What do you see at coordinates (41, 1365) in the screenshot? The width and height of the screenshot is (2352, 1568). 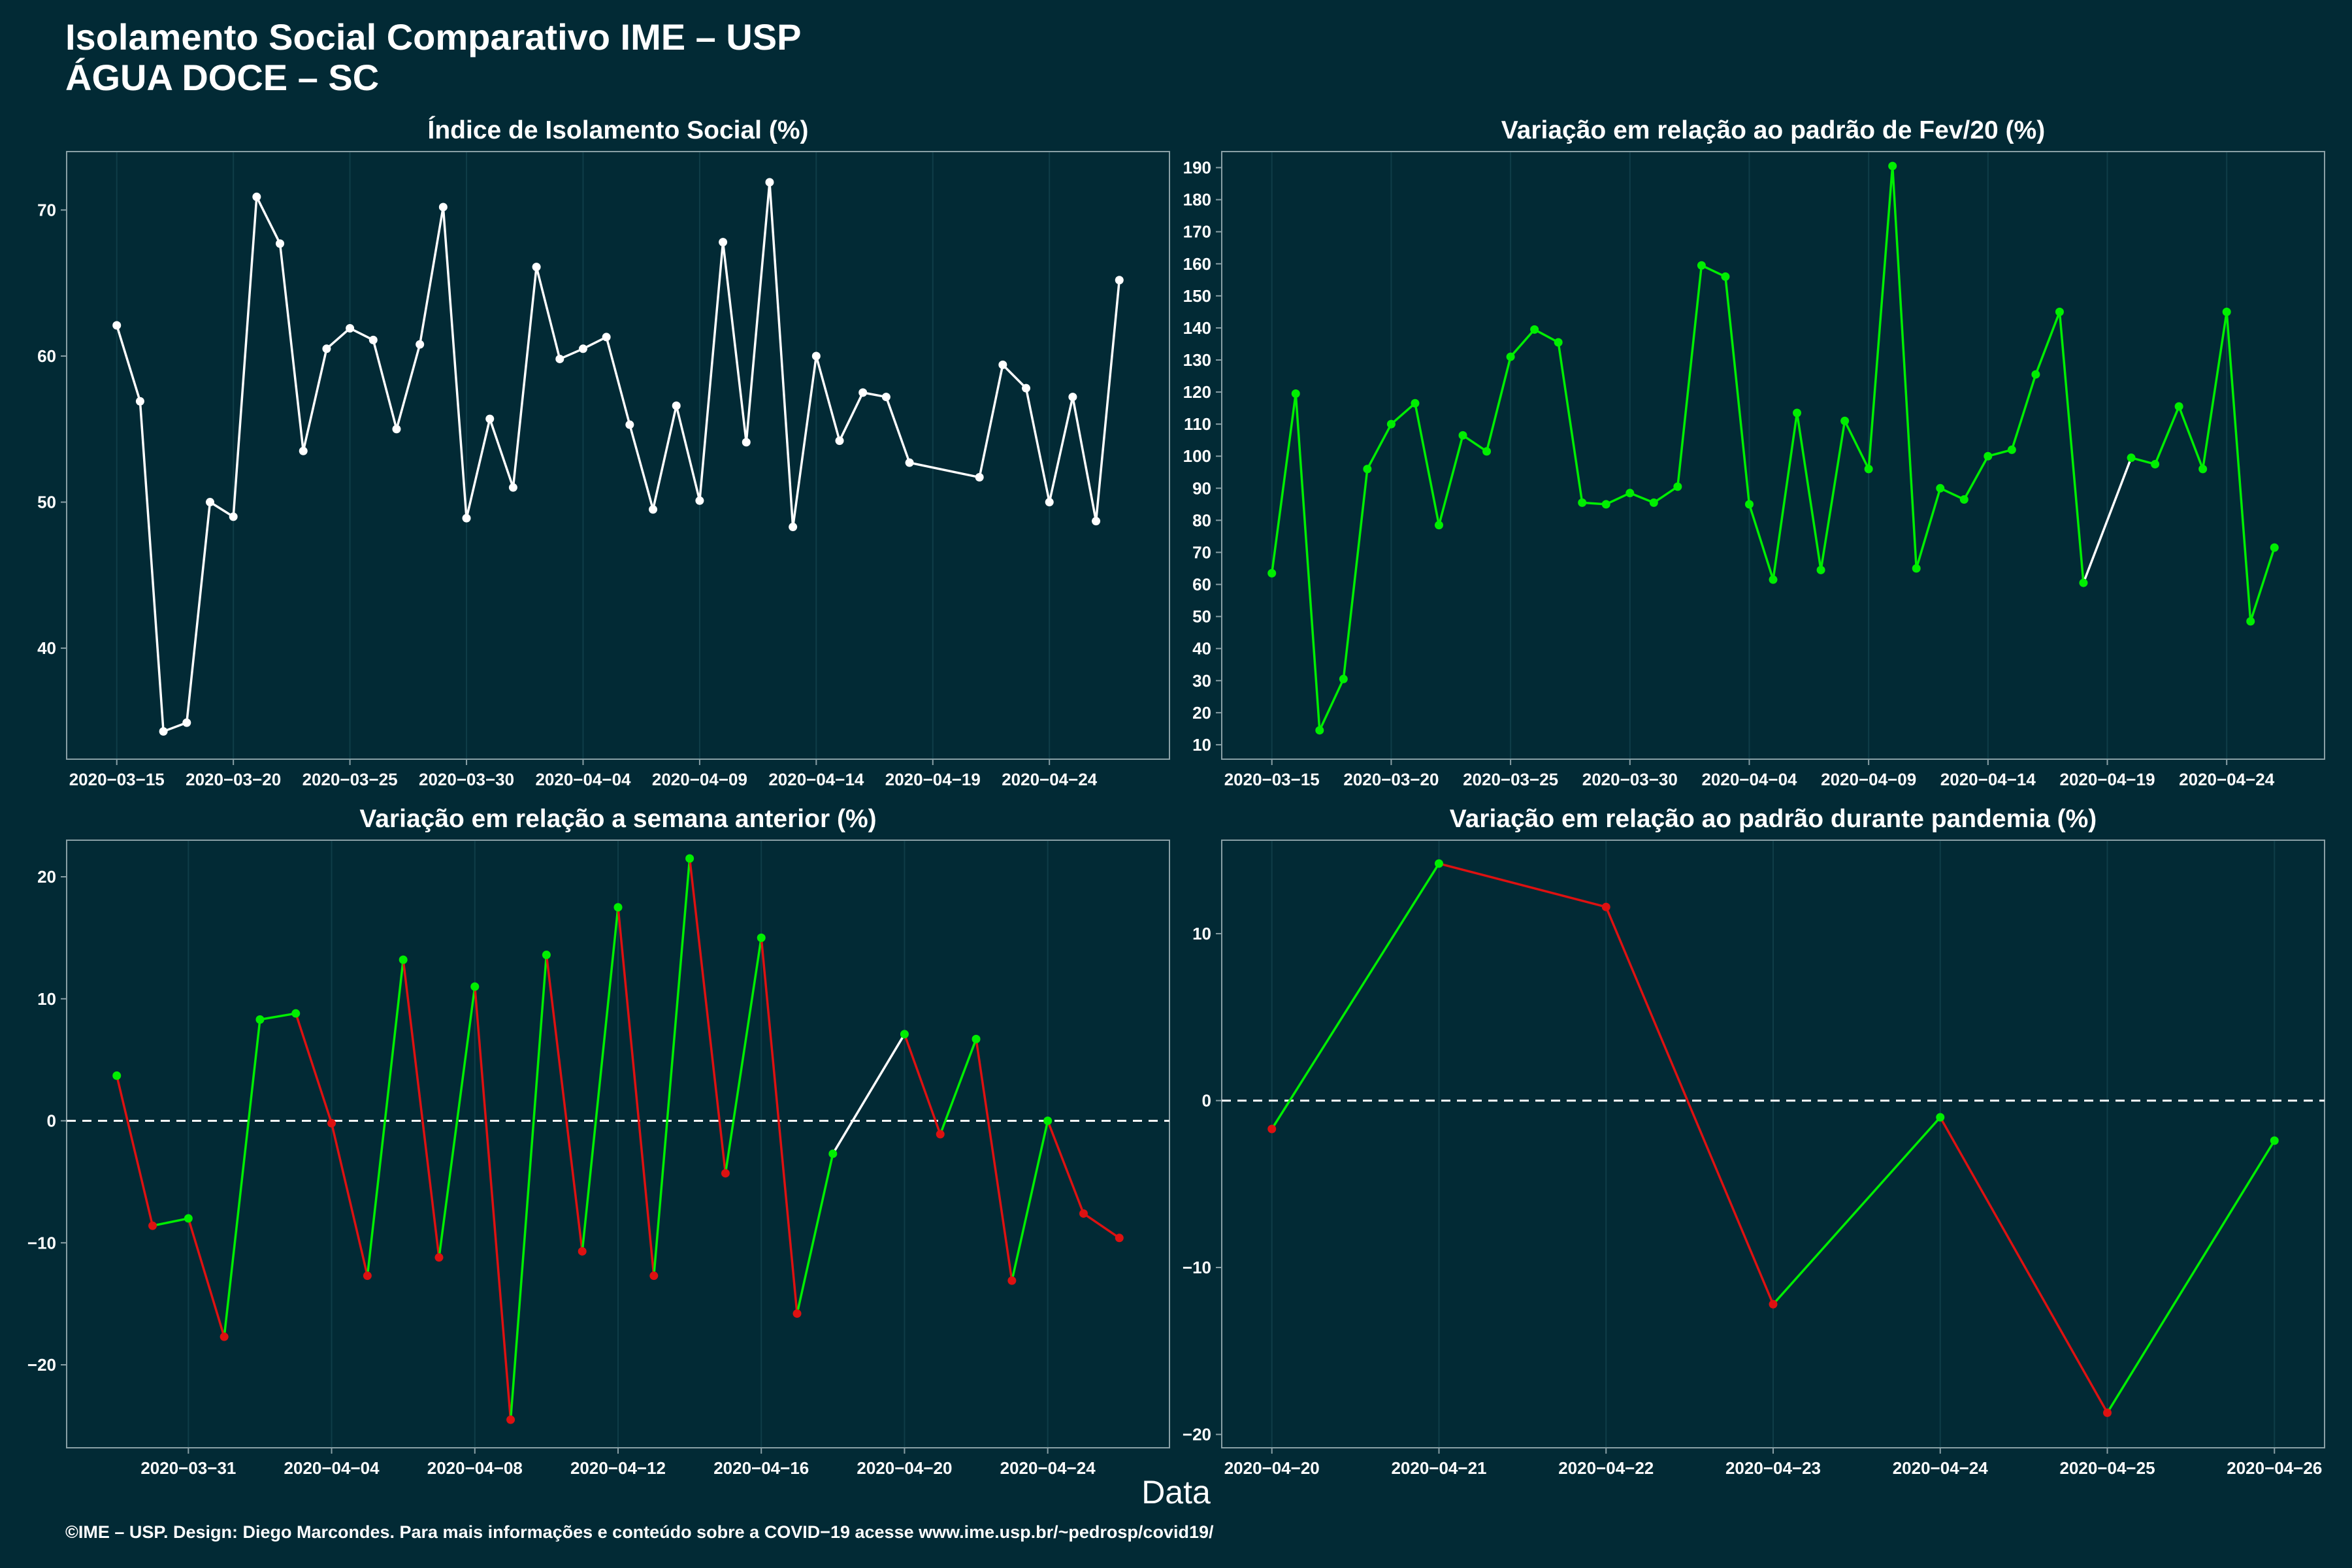 I see `y-tick-label: −20` at bounding box center [41, 1365].